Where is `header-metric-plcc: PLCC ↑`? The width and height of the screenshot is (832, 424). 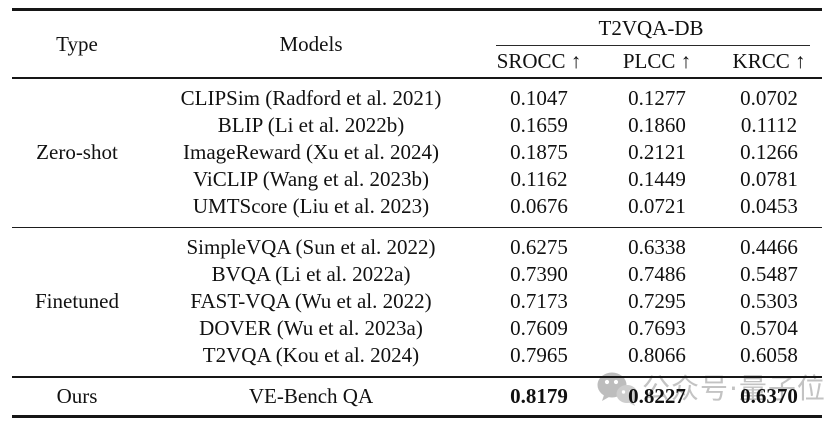
header-metric-plcc: PLCC ↑ is located at coordinates (657, 61).